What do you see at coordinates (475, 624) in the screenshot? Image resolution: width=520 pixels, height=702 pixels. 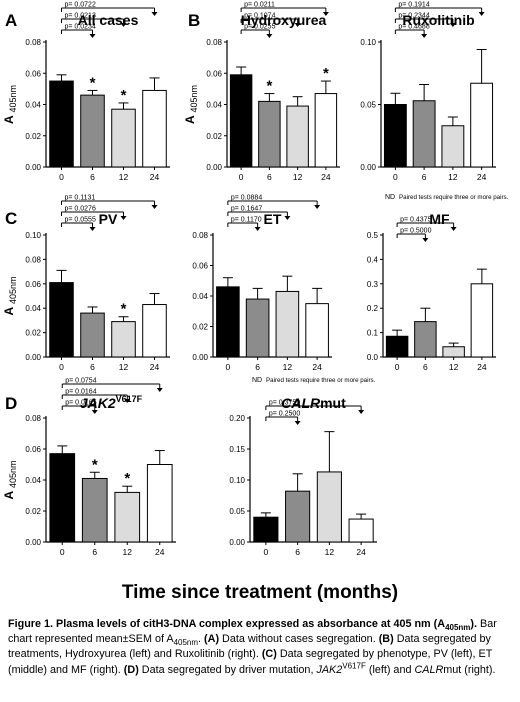 I see `caption-run: ).` at bounding box center [475, 624].